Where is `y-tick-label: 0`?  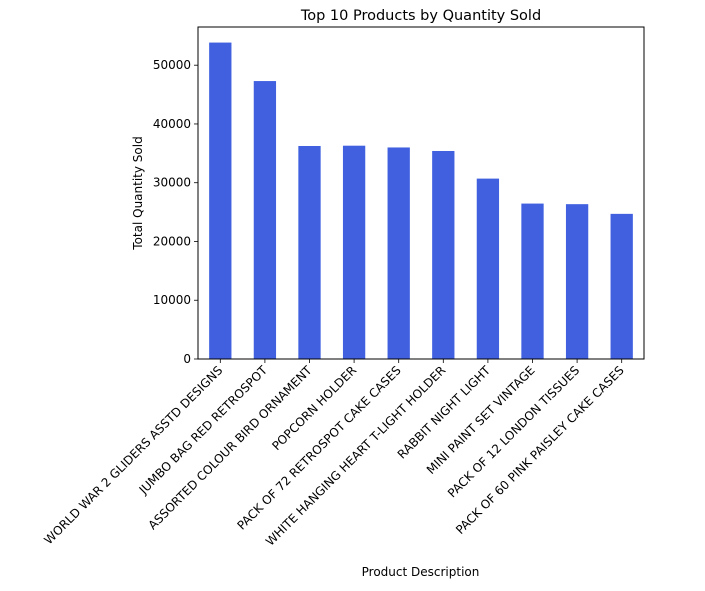
y-tick-label: 0 is located at coordinates (187, 359).